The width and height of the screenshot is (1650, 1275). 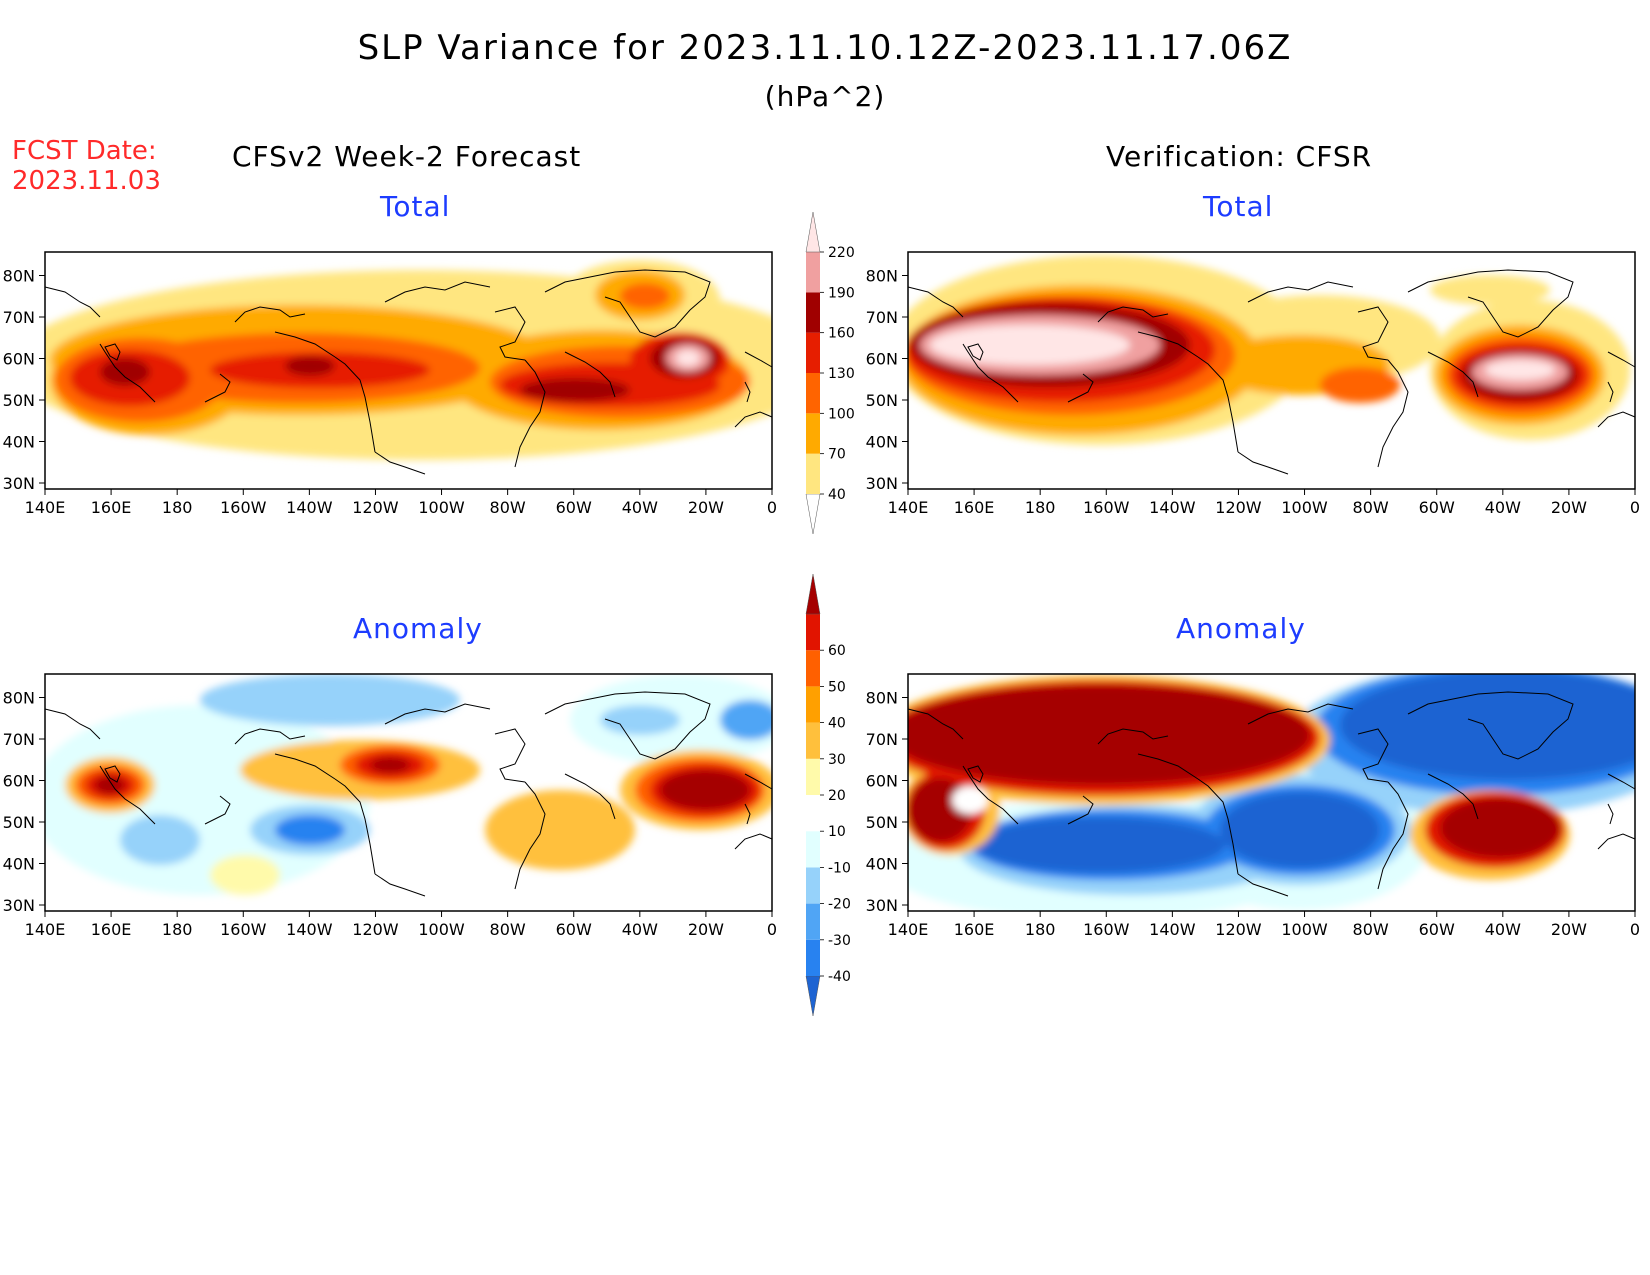 What do you see at coordinates (19, 276) in the screenshot?
I see `lat-label-fcst-total-5: 80N` at bounding box center [19, 276].